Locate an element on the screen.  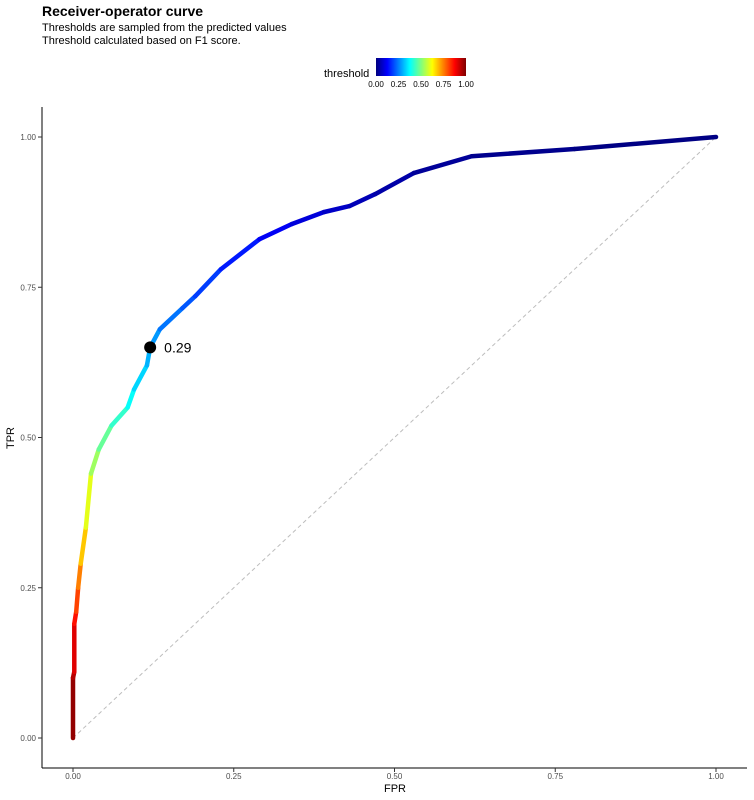
x-tick-label-2: 0.50 is located at coordinates (395, 776).